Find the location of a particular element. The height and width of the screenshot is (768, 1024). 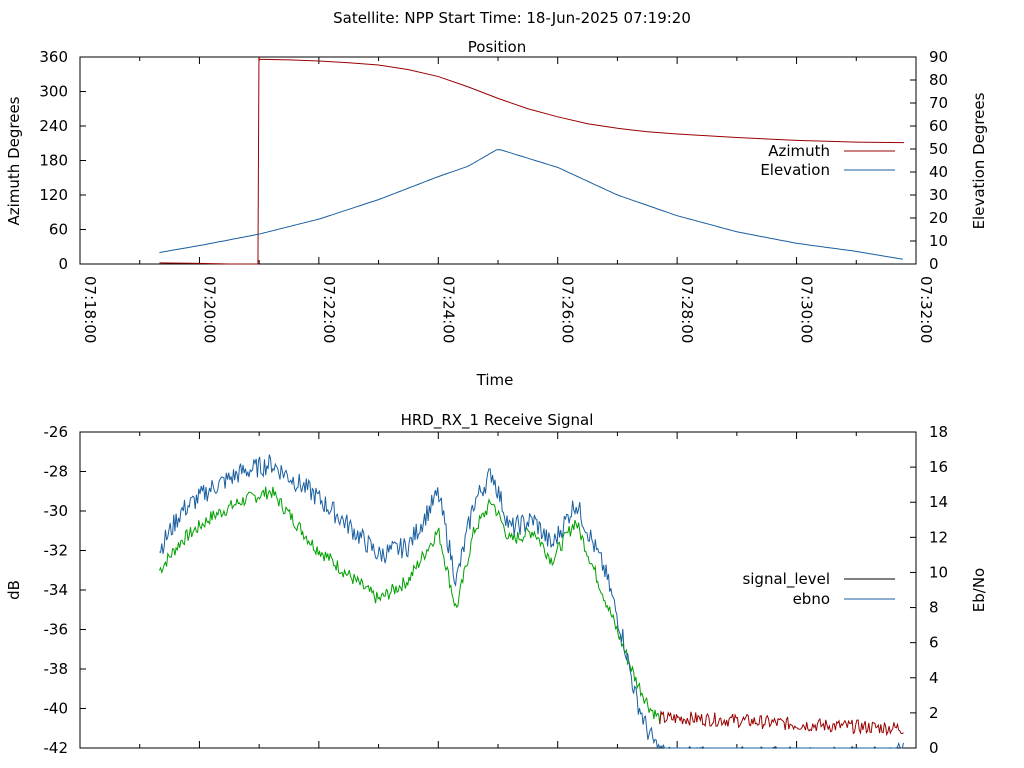

y-tick-label: -34 is located at coordinates (56, 590).